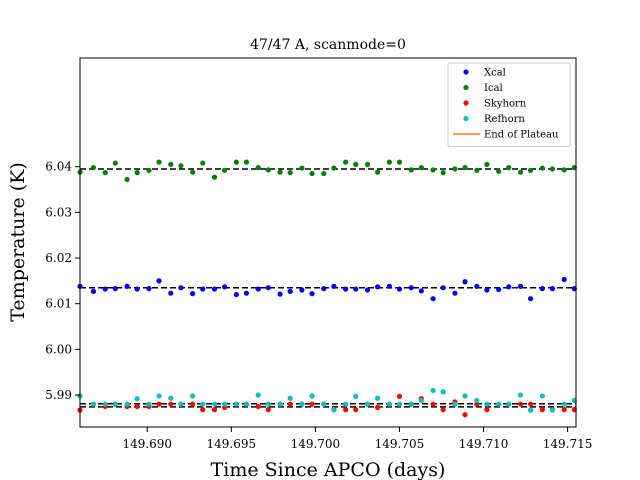 The width and height of the screenshot is (640, 480). I want to click on legend-label-refhorn: Refhorn, so click(504, 119).